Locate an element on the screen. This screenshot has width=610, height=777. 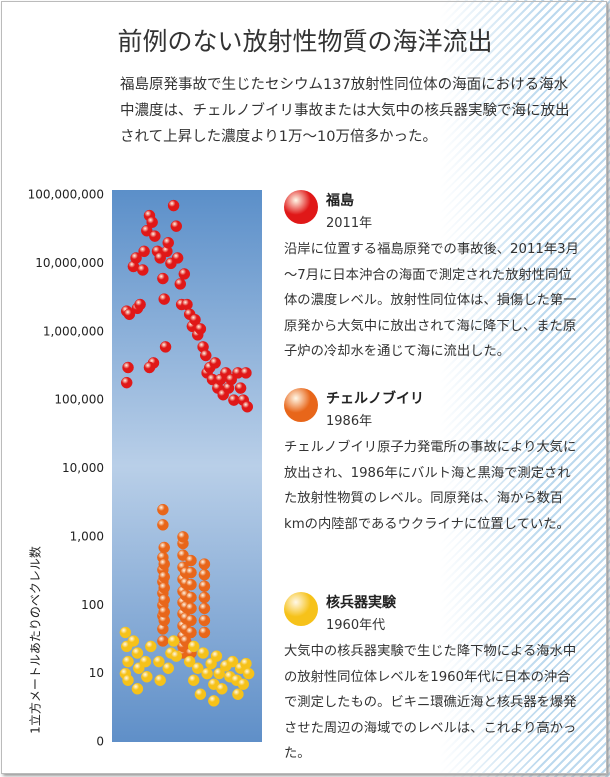
y-tick-label: 1,000,000 is located at coordinates (73, 331).